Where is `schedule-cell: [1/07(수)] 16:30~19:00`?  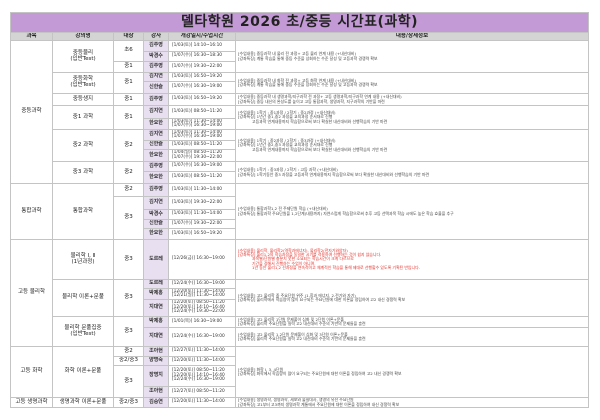
schedule-cell: [1/07(수)] 16:30~19:00 is located at coordinates (202, 87).